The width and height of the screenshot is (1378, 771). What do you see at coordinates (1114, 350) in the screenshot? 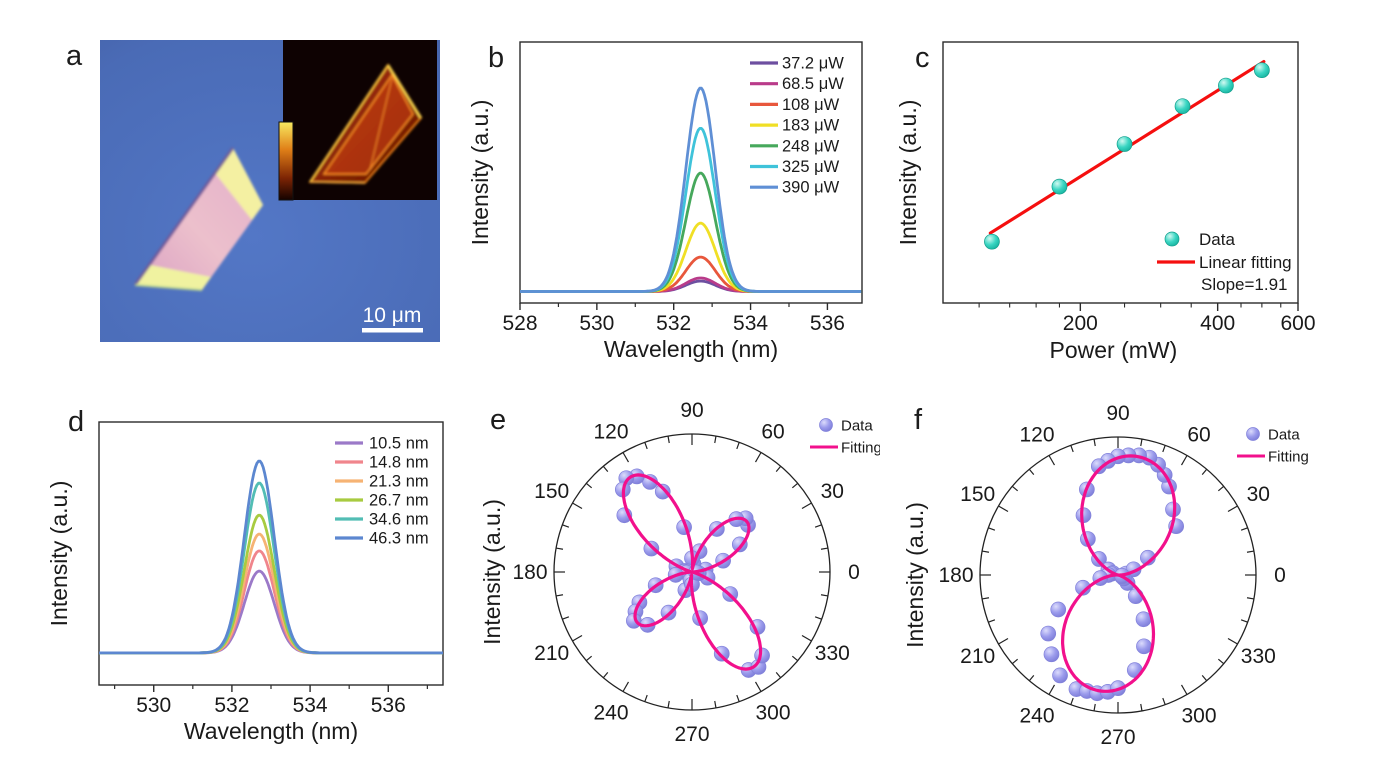
I see `x-axis-label: Power (mW)` at bounding box center [1114, 350].